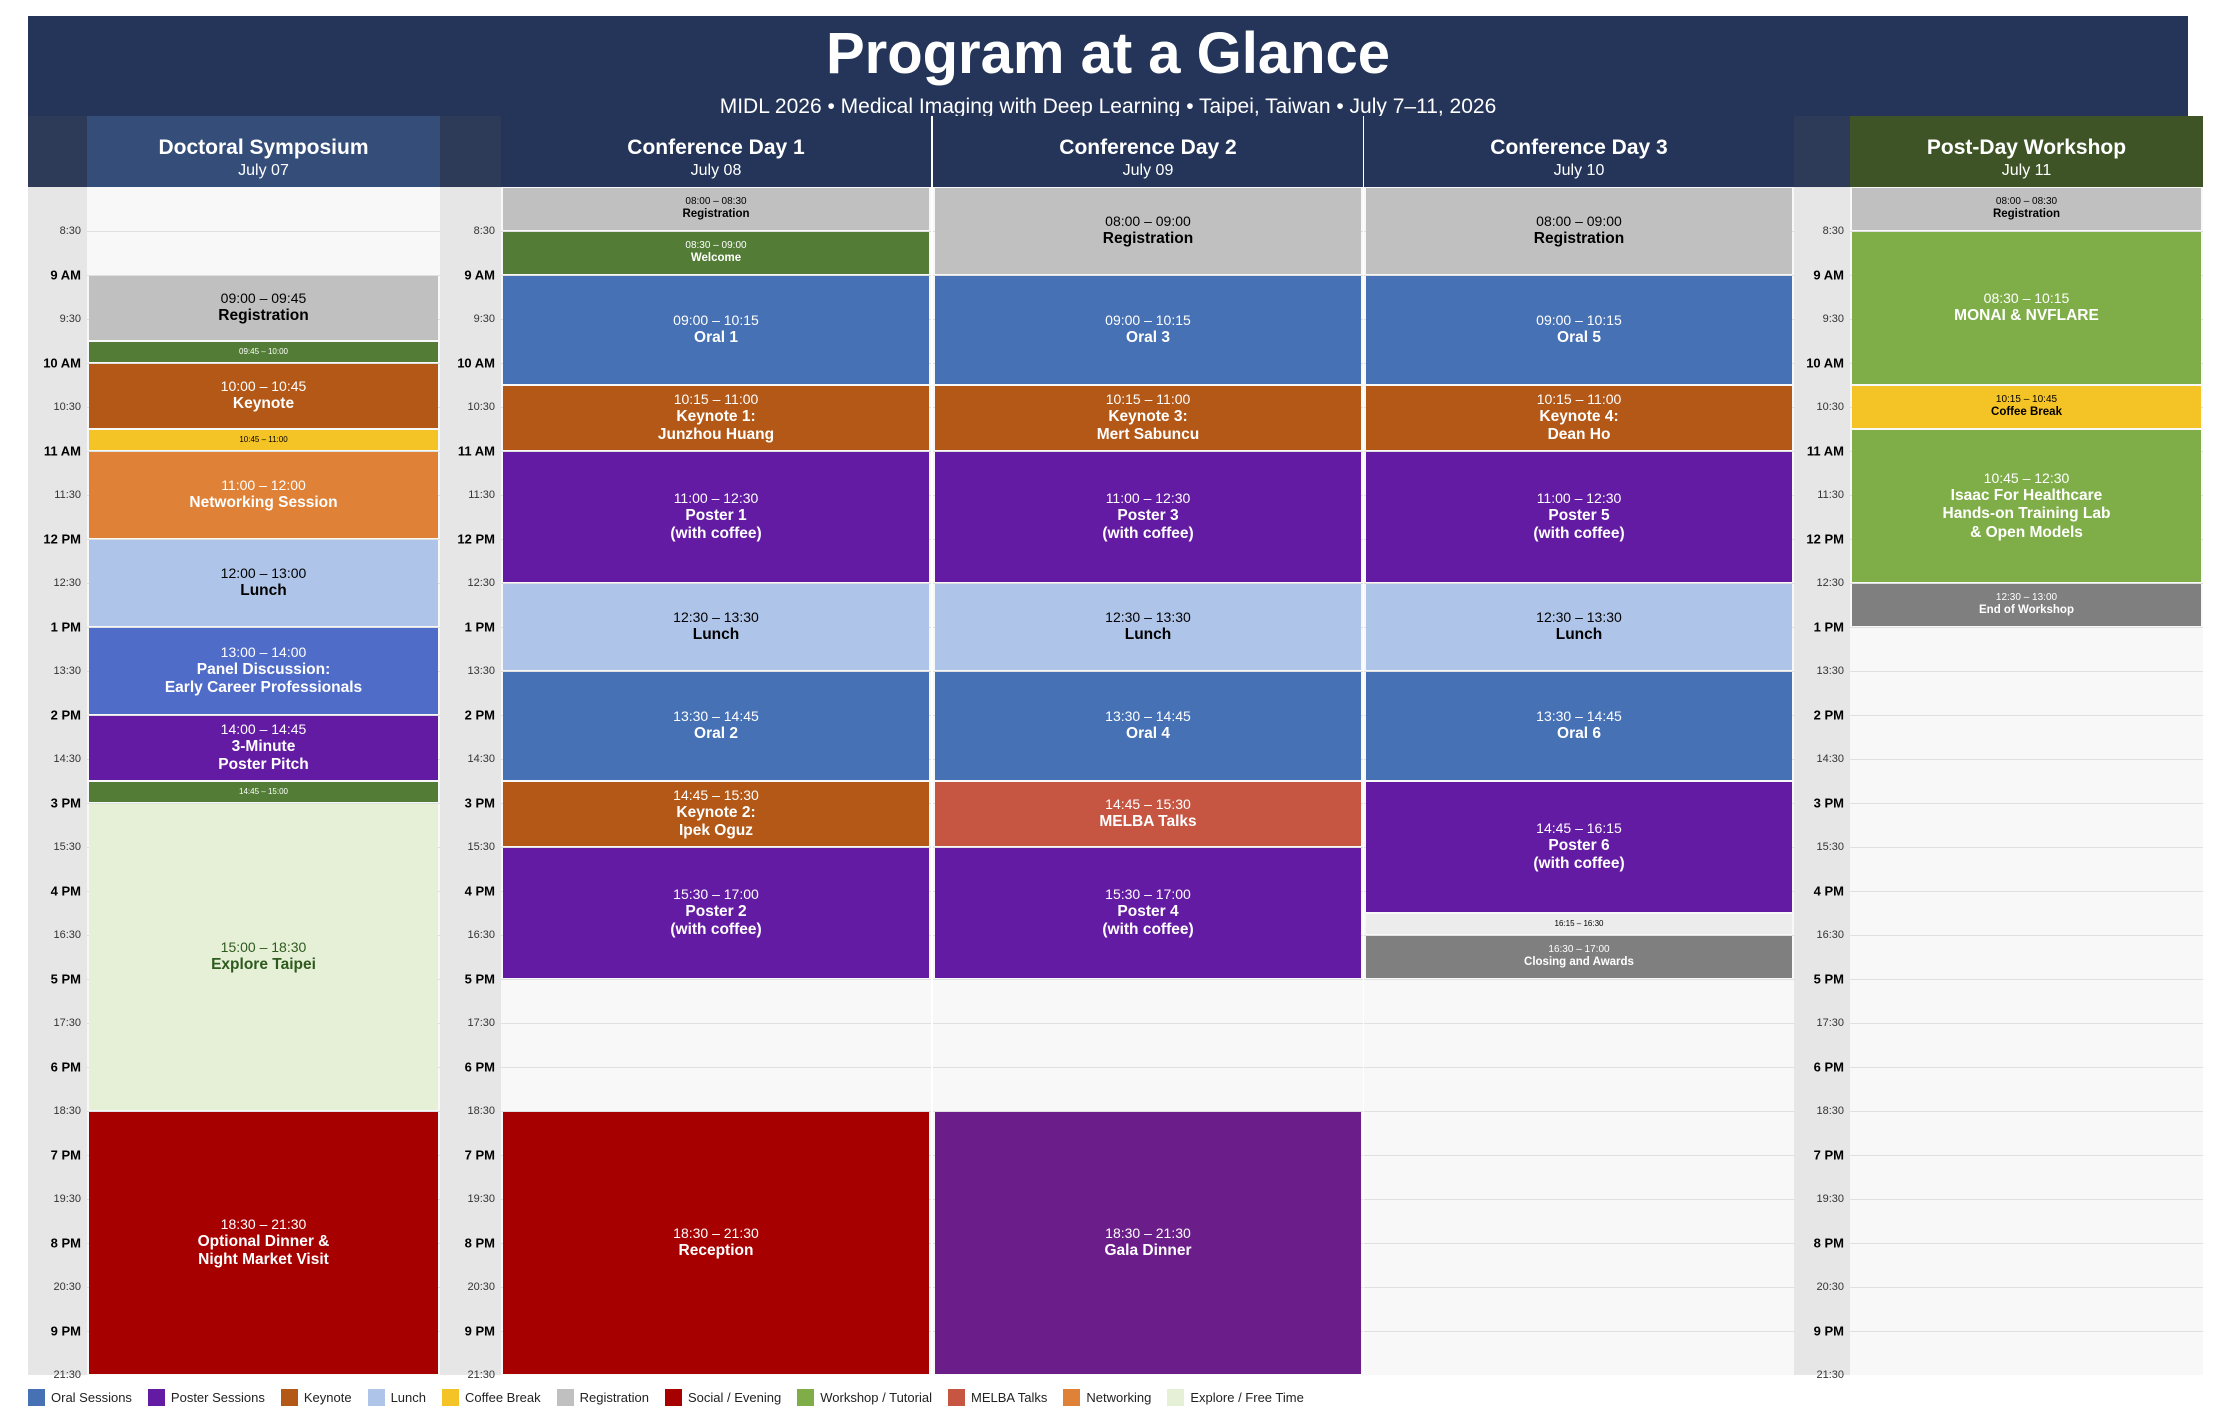  Describe the element at coordinates (65, 1243) in the screenshot. I see `time-tick-label: 8 PM` at that location.